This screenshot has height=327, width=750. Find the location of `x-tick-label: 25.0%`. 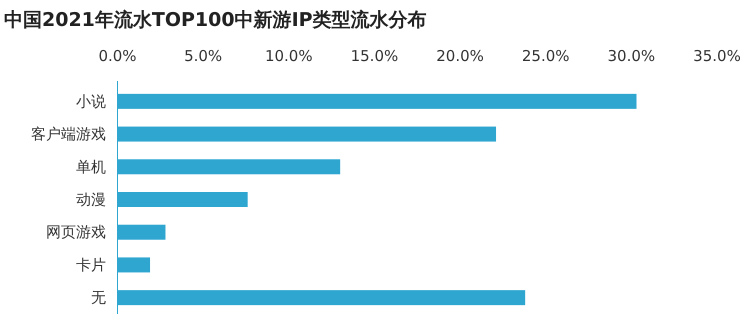

x-tick-label: 25.0% is located at coordinates (546, 56).